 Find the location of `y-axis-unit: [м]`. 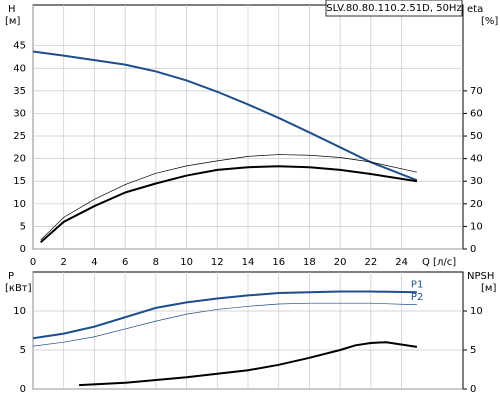

y-axis-unit: [м] is located at coordinates (12, 21).